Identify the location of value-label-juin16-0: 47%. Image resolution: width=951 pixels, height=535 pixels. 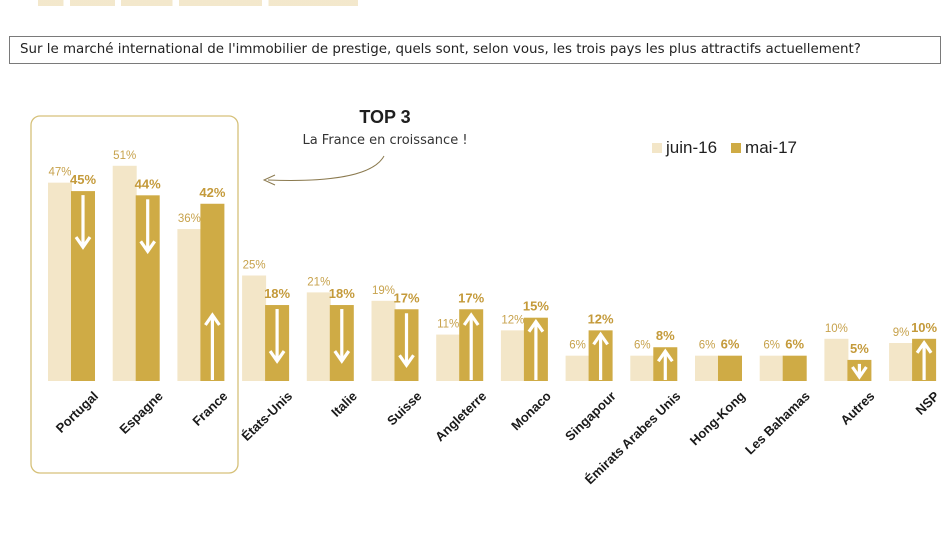
(59, 173).